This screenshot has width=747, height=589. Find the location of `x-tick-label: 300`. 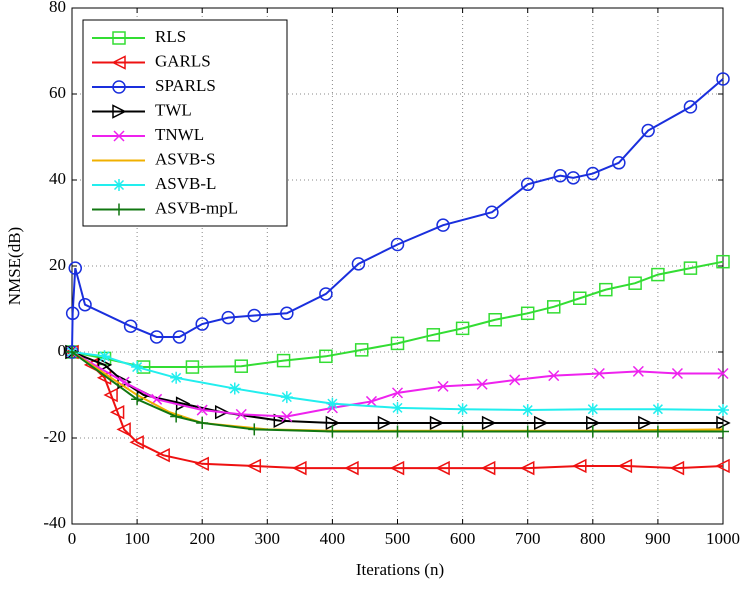

x-tick-label: 300 is located at coordinates (268, 538).